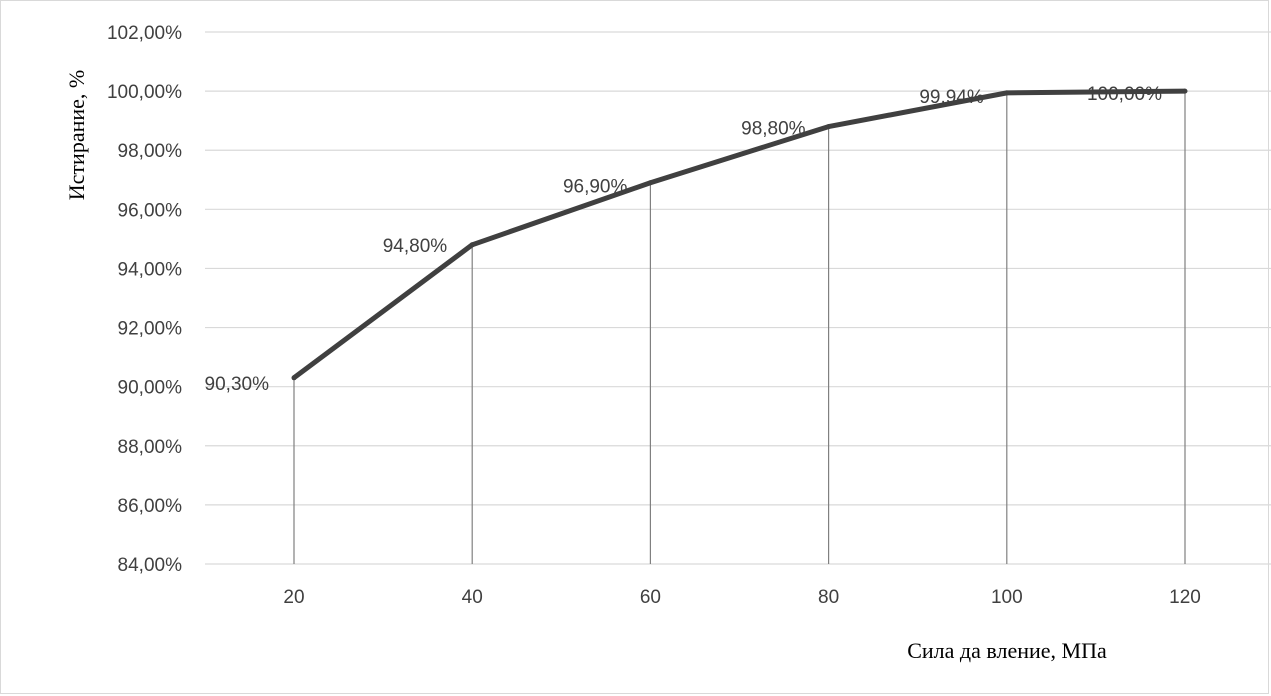 The height and width of the screenshot is (696, 1271). Describe the element at coordinates (773, 129) in the screenshot. I see `data-label: 98,80%` at that location.